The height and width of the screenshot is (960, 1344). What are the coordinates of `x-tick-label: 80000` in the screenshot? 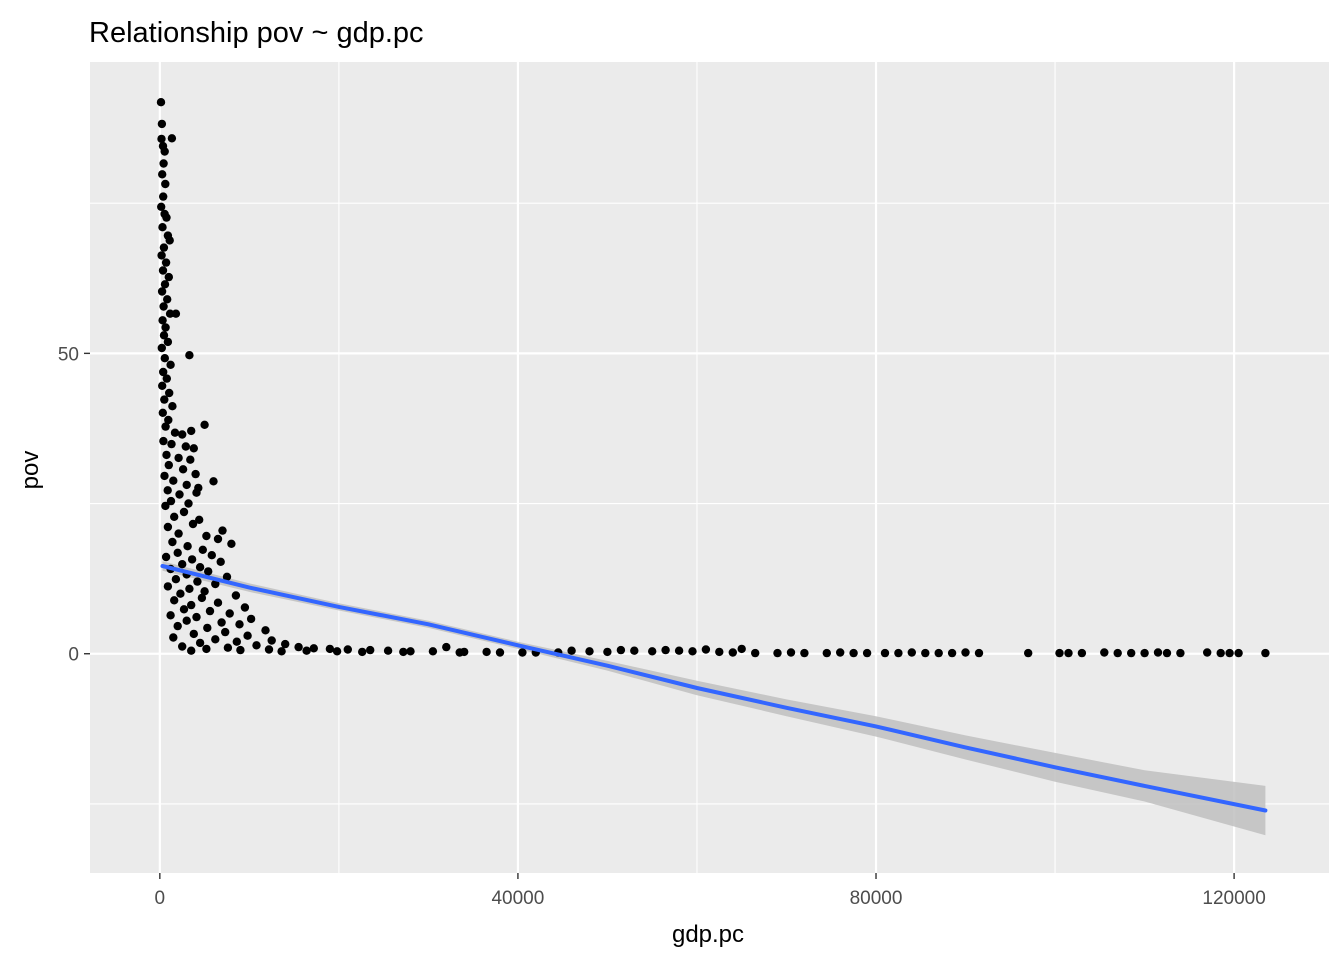 It's located at (876, 898).